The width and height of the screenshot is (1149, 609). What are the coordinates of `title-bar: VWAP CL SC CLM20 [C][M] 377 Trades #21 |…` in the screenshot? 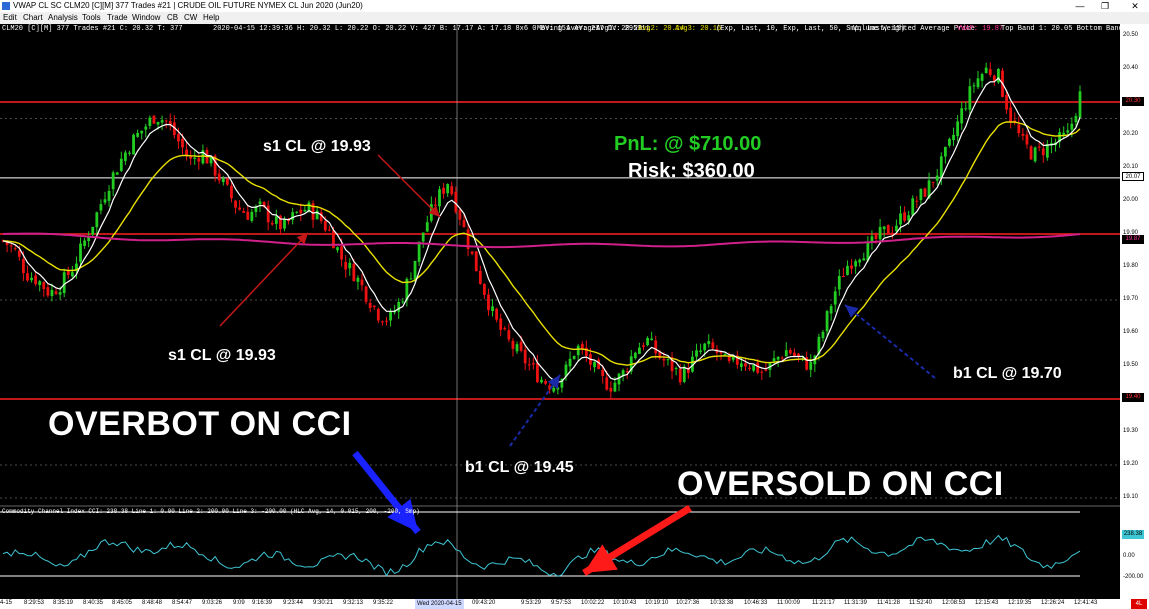 It's located at (574, 6).